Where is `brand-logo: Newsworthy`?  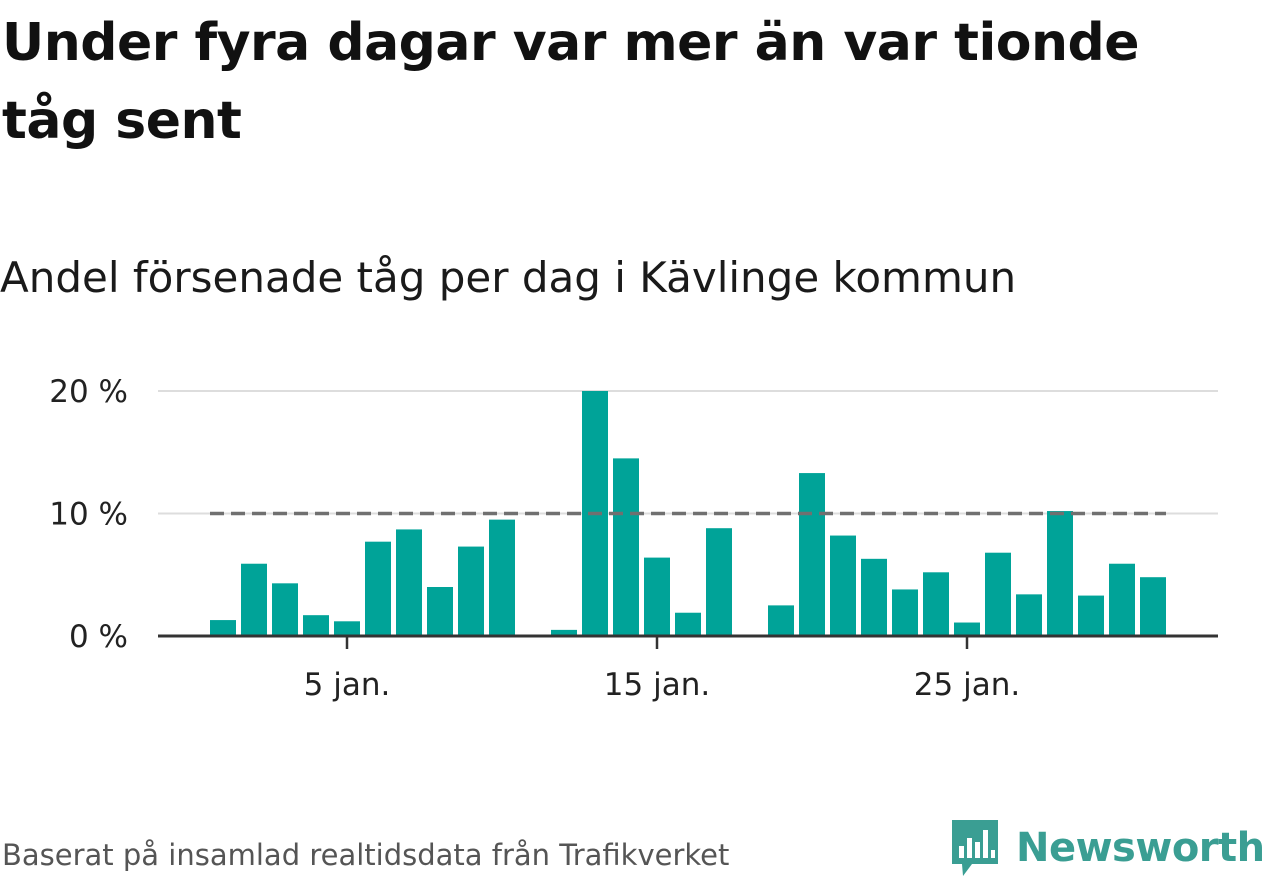
brand-logo: Newsworthy is located at coordinates (1106, 848).